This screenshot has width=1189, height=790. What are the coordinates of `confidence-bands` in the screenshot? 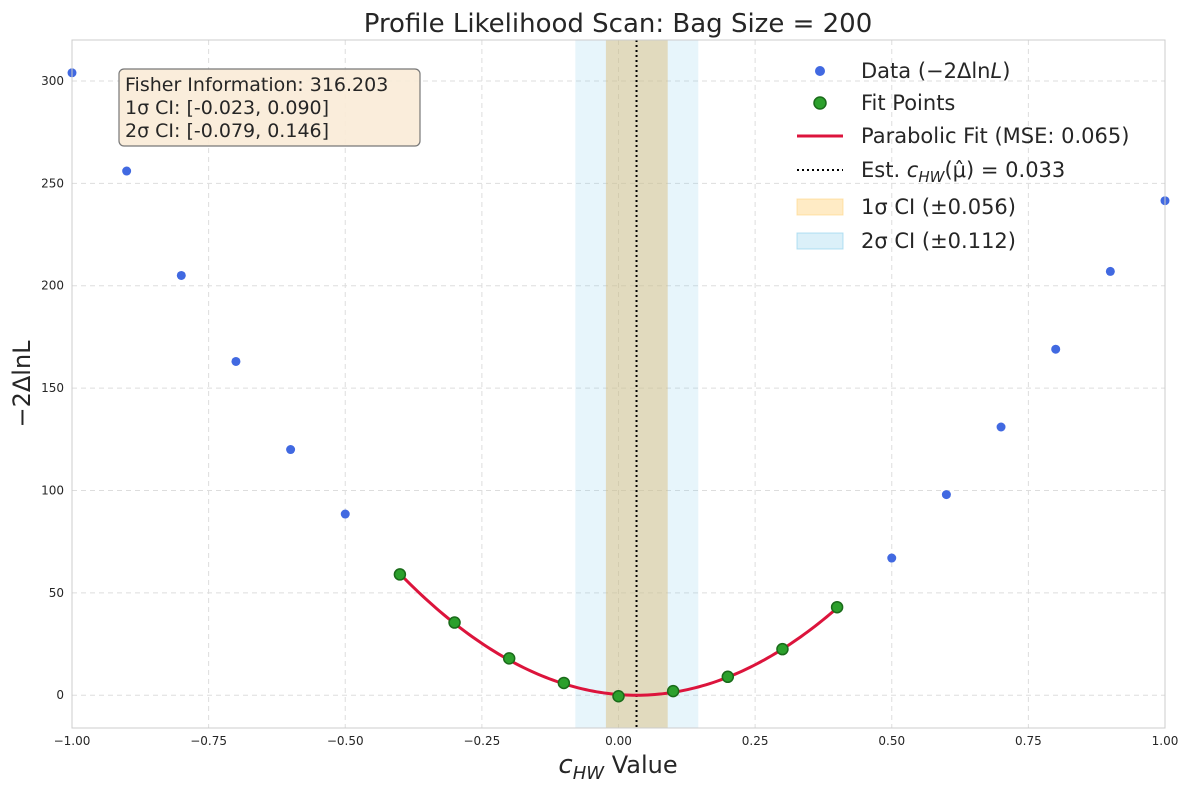 It's located at (637, 384).